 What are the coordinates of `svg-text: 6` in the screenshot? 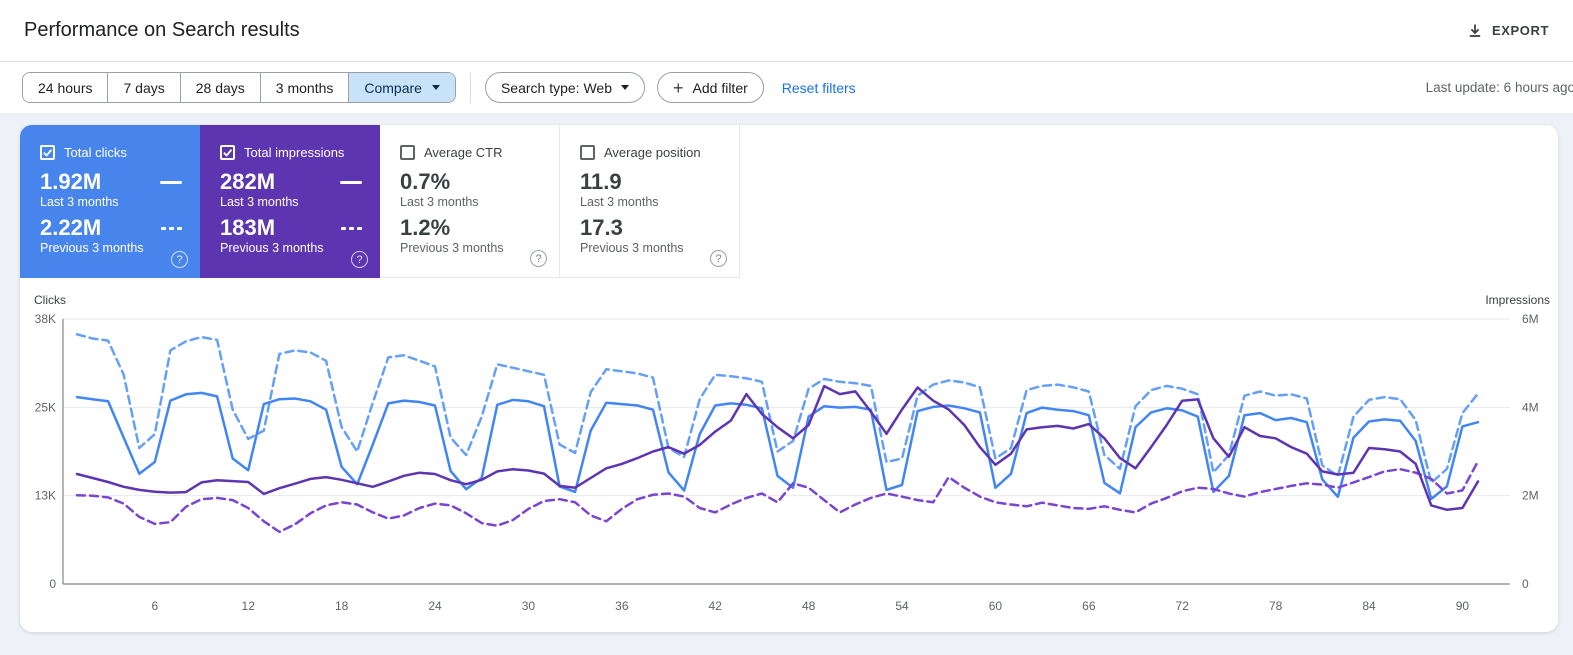 It's located at (154, 606).